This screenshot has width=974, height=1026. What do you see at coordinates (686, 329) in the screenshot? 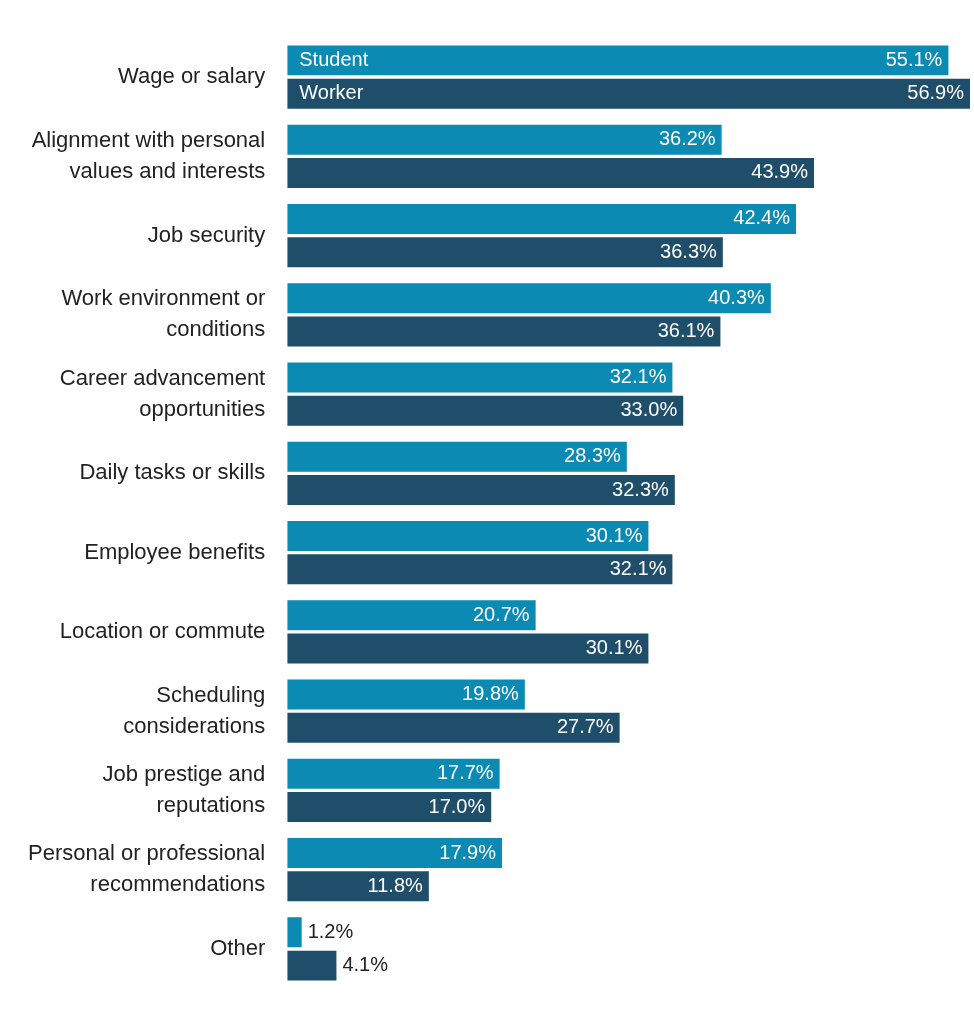
I see `data-label: 36.1%` at bounding box center [686, 329].